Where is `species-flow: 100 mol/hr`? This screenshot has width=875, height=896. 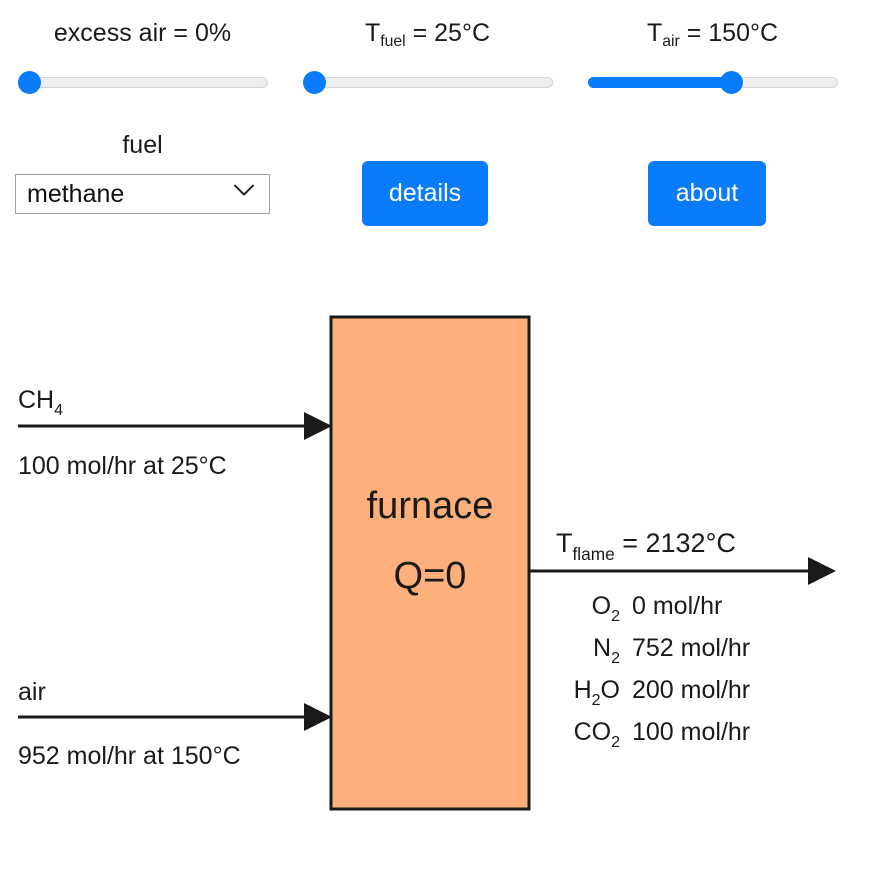
species-flow: 100 mol/hr is located at coordinates (691, 732).